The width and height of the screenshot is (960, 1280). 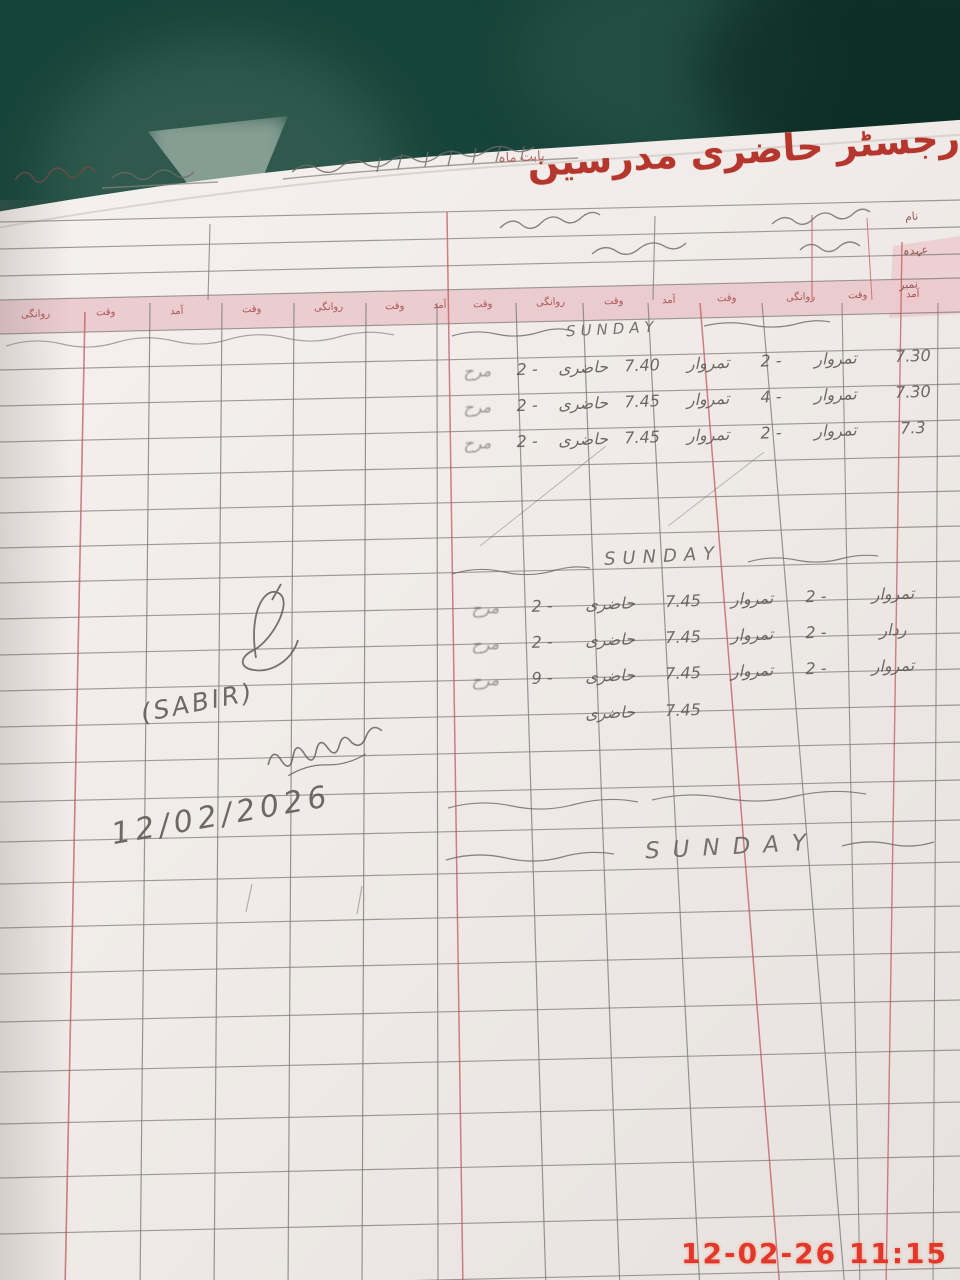 I want to click on band-label-9: وقت, so click(x=394, y=306).